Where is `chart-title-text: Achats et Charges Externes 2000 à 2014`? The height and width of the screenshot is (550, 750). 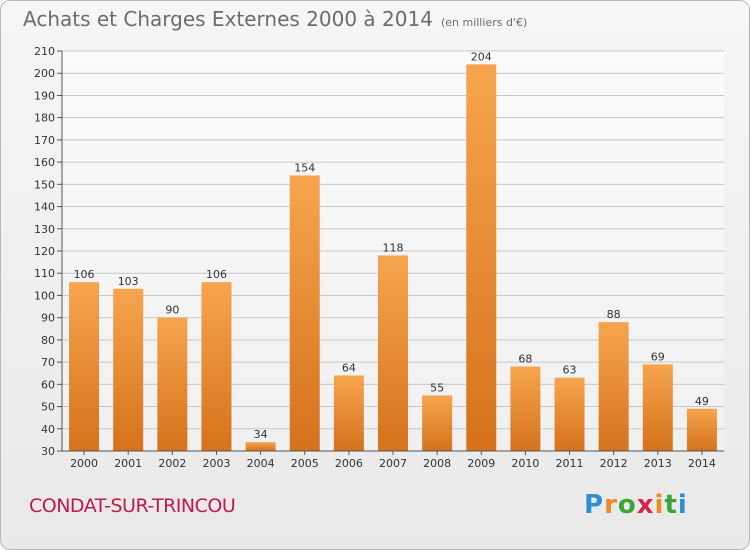
chart-title-text: Achats et Charges Externes 2000 à 2014 is located at coordinates (228, 19).